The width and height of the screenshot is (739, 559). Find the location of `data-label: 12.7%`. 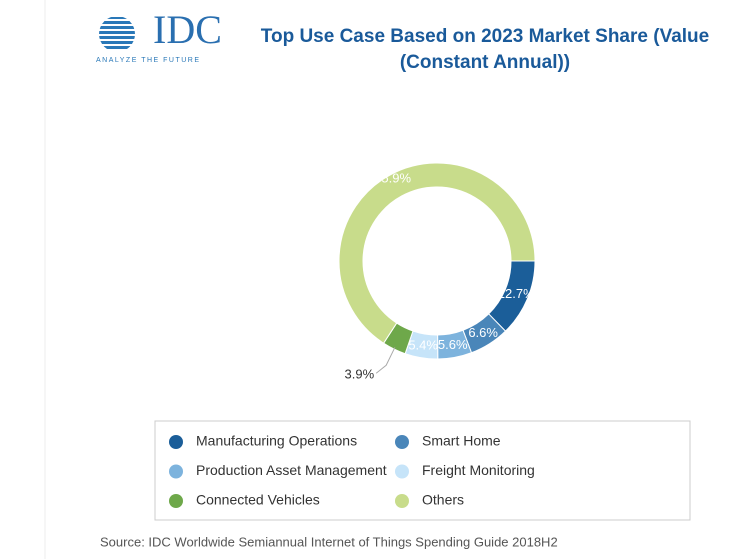

data-label: 12.7% is located at coordinates (516, 293).